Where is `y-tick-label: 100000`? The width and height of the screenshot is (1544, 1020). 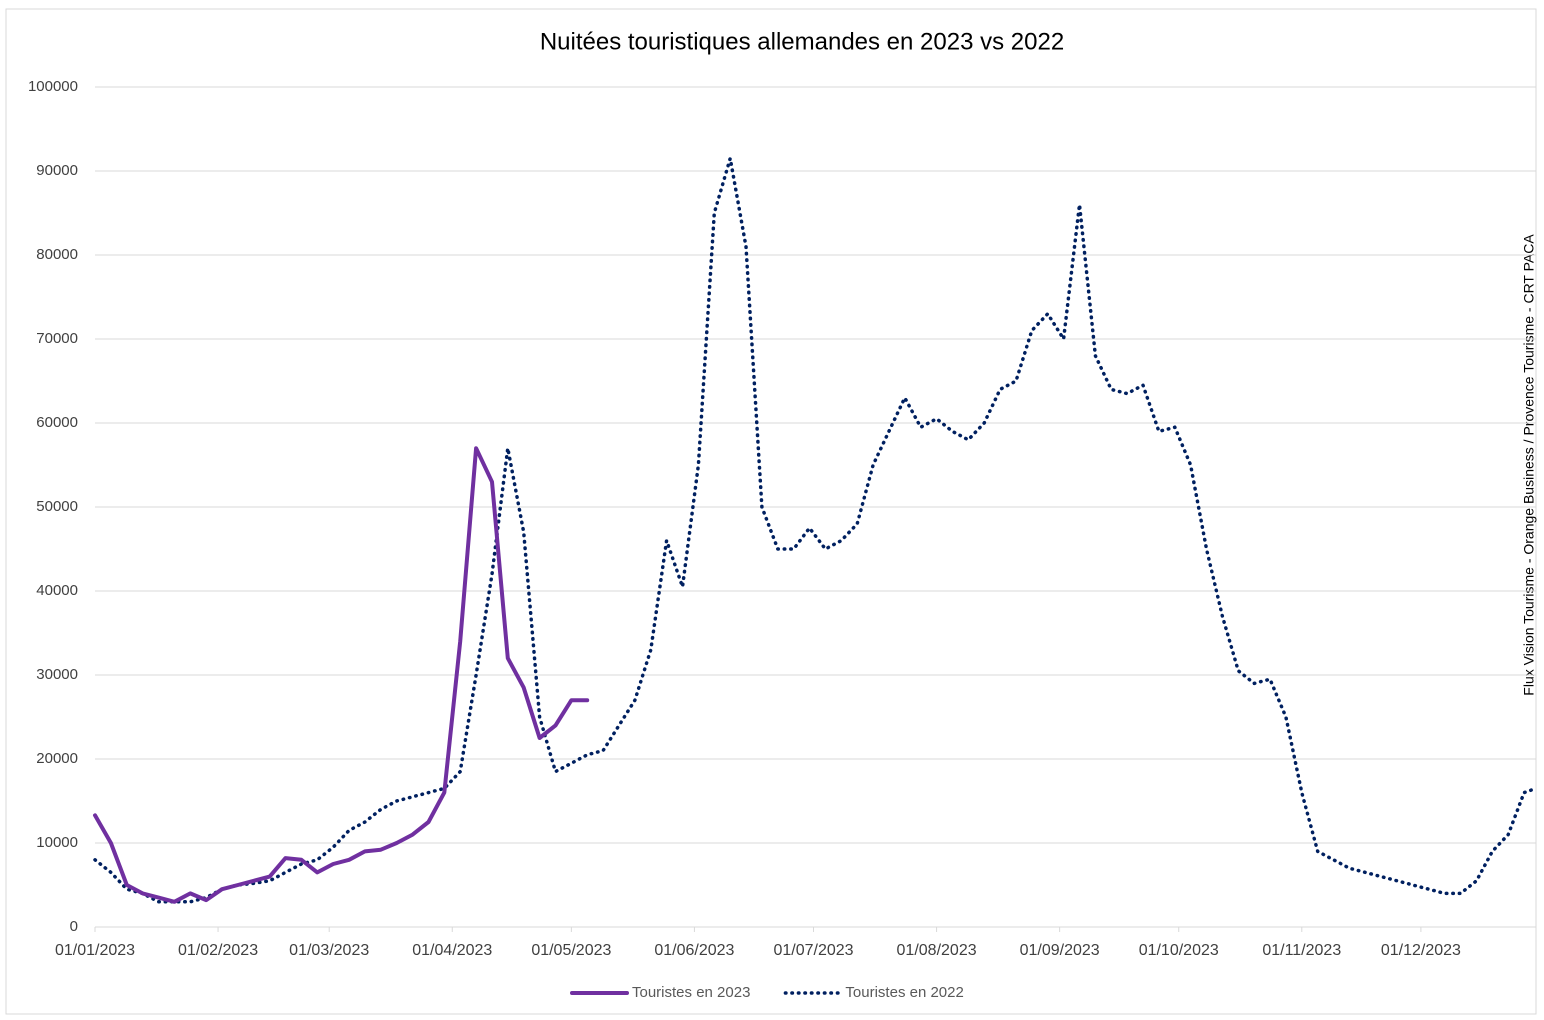 y-tick-label: 100000 is located at coordinates (53, 86).